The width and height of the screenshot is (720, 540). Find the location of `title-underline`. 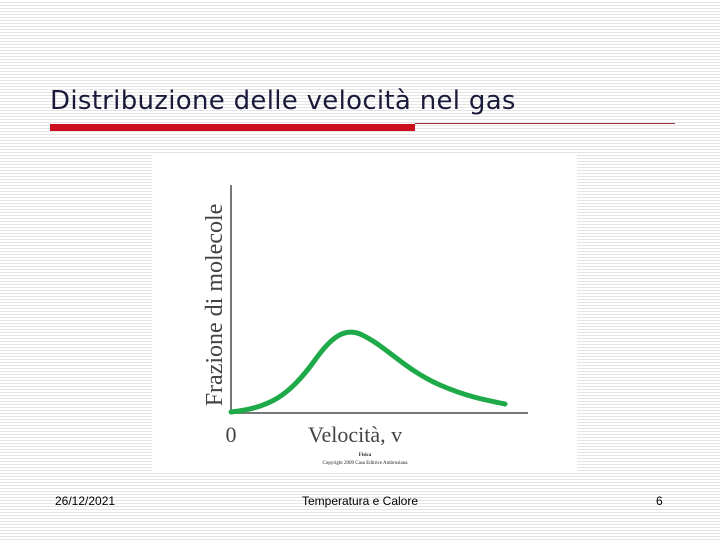

title-underline is located at coordinates (232, 127).